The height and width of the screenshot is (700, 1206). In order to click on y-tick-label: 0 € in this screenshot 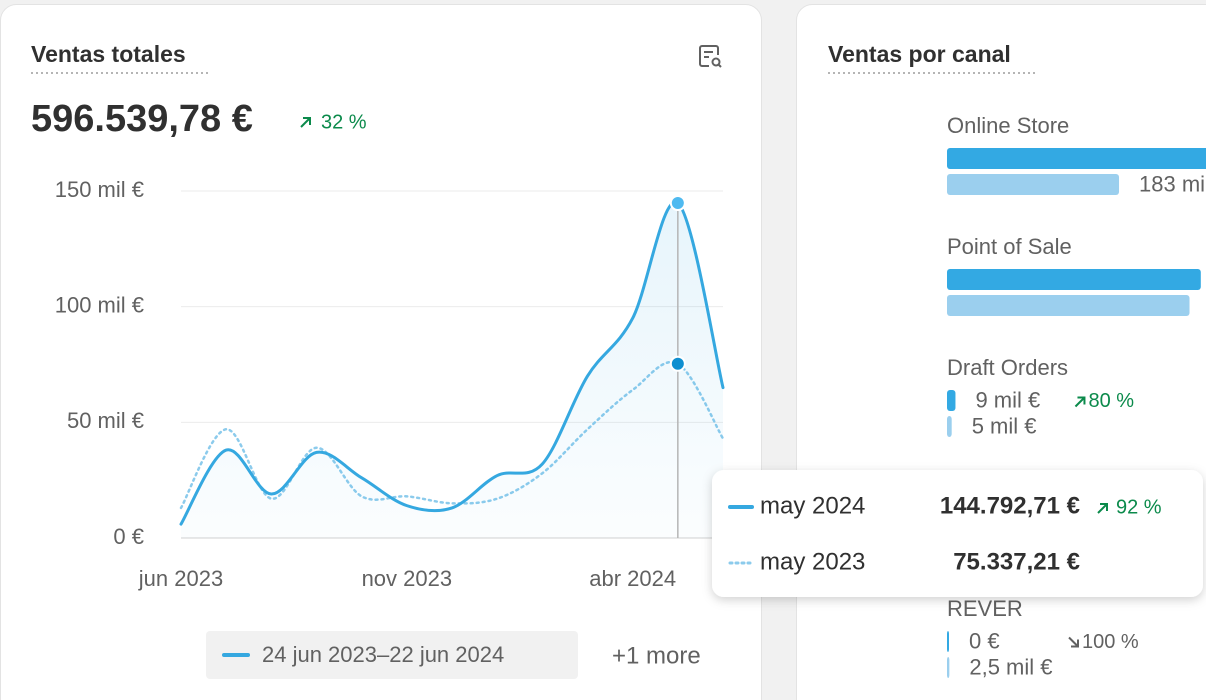, I will do `click(128, 536)`.